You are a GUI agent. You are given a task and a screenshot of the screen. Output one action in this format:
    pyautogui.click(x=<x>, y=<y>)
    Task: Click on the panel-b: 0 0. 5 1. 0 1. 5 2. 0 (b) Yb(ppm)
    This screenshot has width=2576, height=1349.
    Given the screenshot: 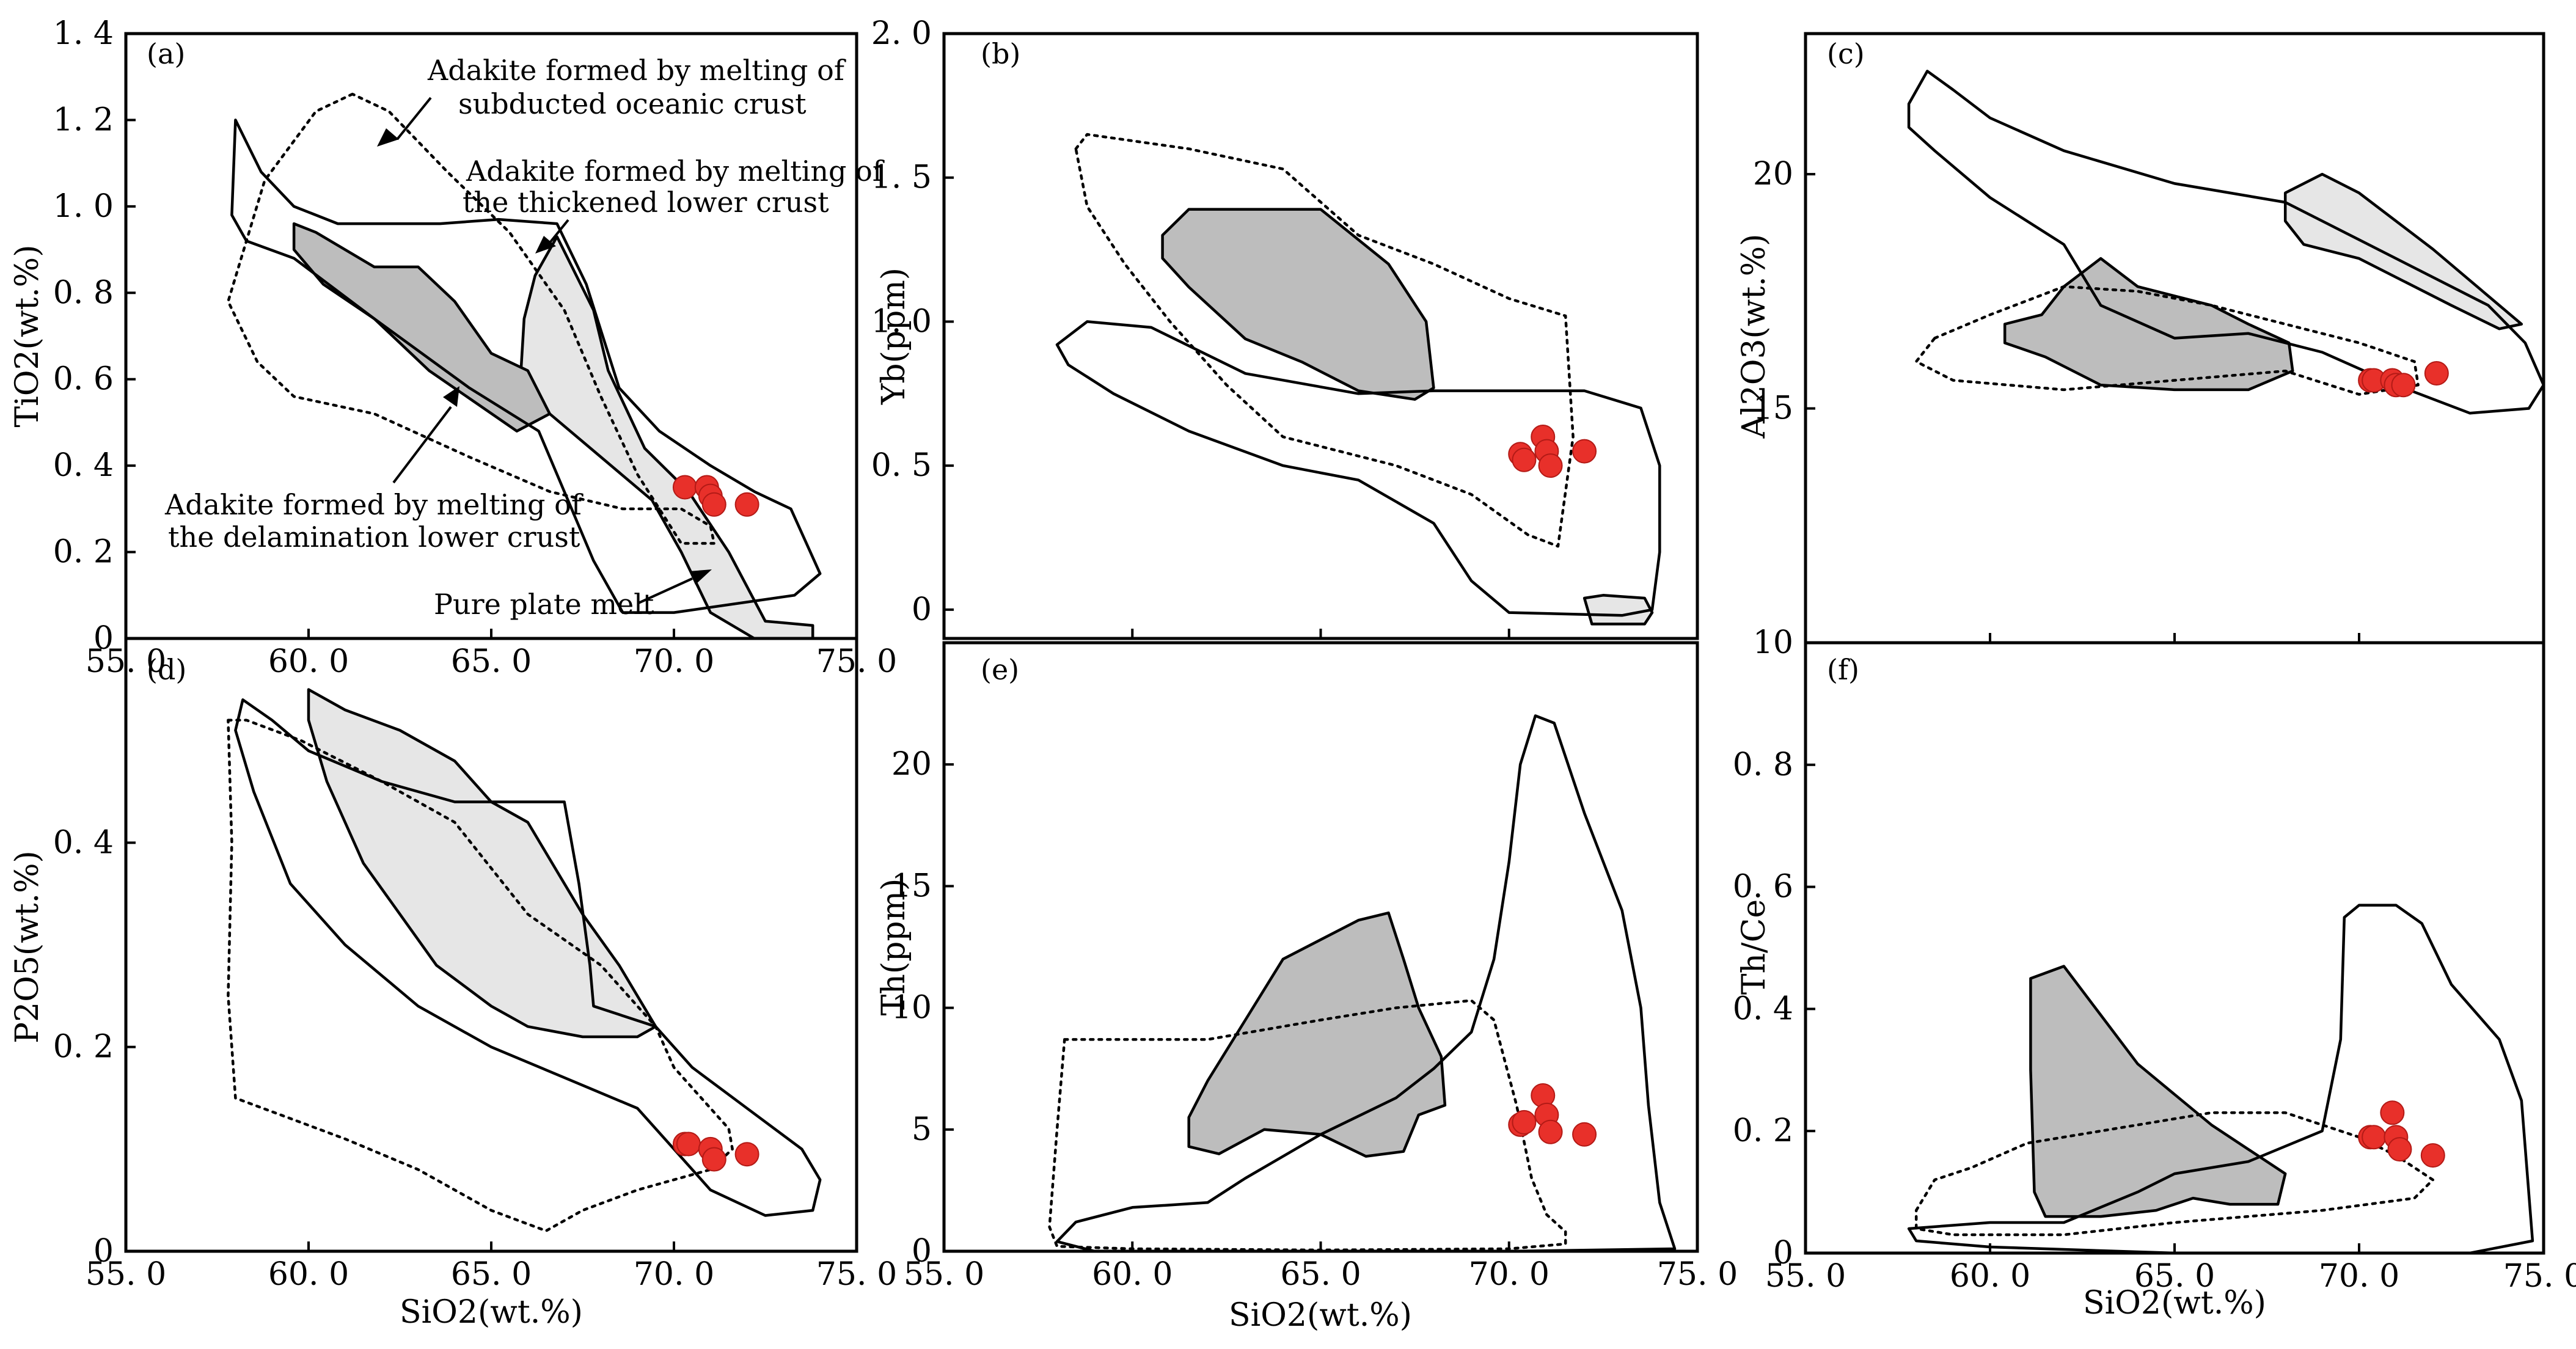 What is the action you would take?
    pyautogui.click(x=1285, y=328)
    